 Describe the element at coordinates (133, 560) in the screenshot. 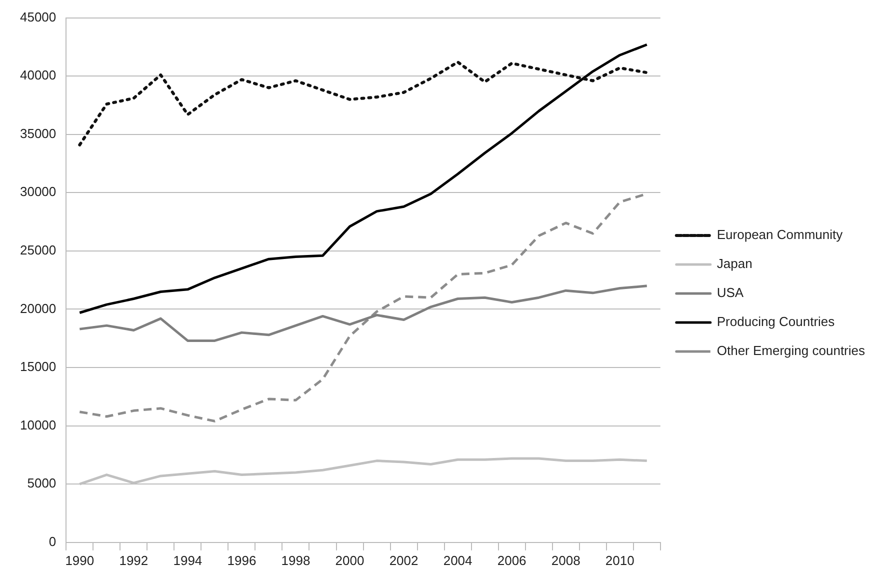

I see `x-tick-label: 1992` at that location.